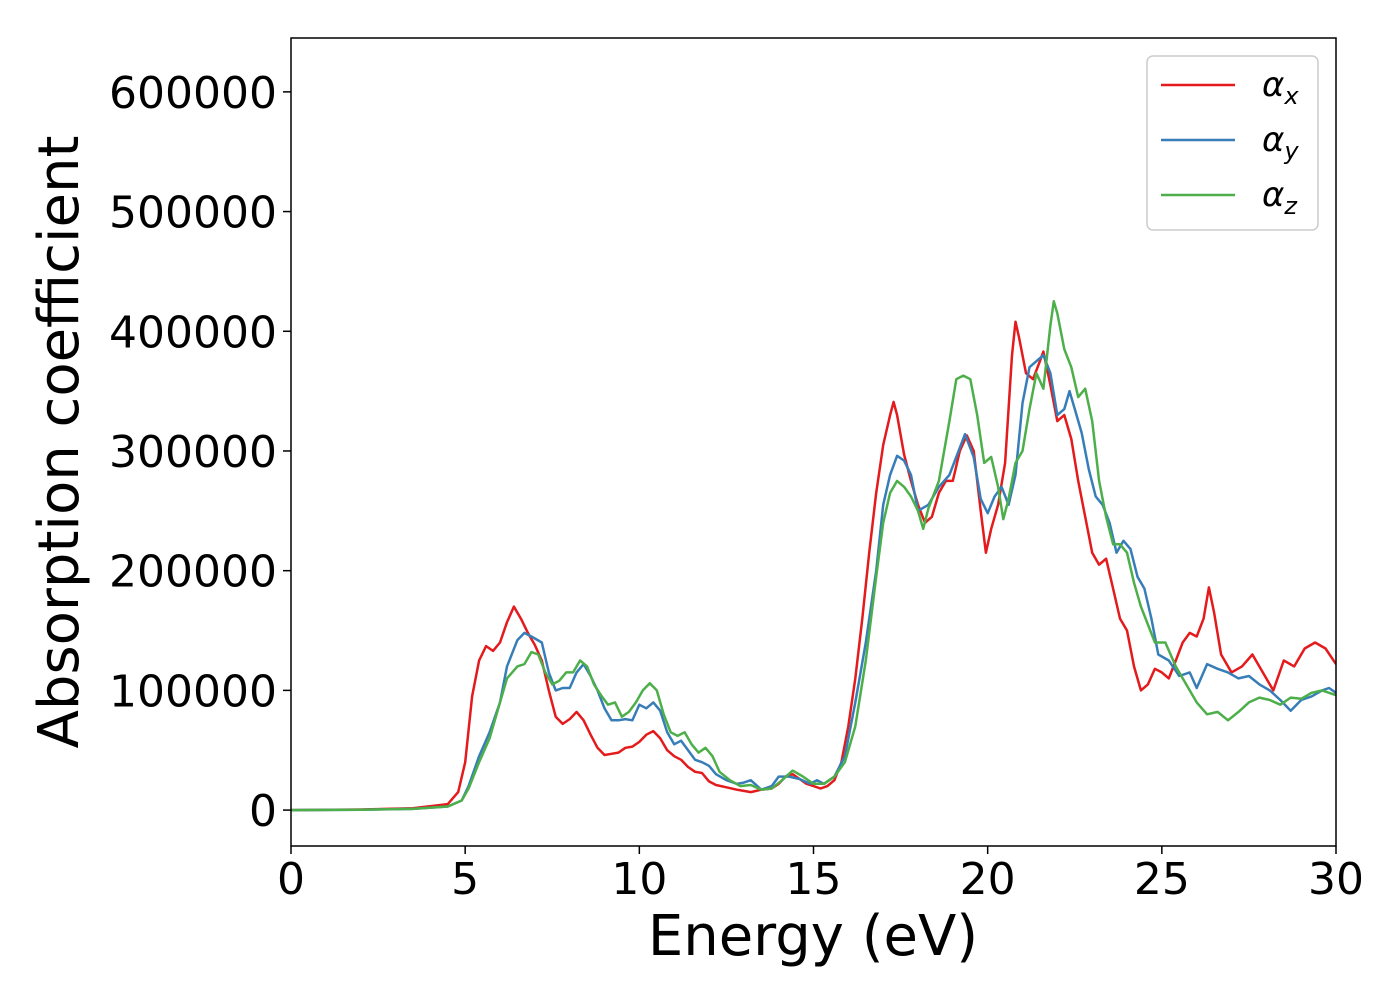  Describe the element at coordinates (59, 442) in the screenshot. I see `y-axis-label: Absorption coefficient` at that location.